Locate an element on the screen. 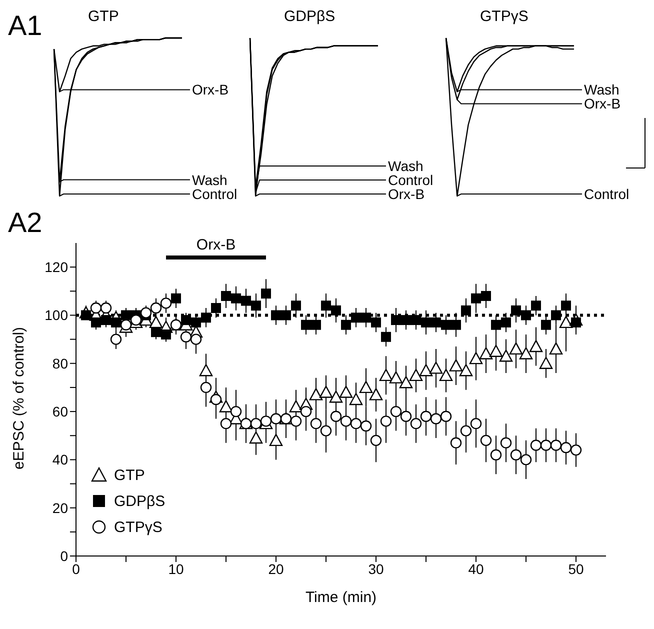 Image resolution: width=654 pixels, height=629 pixels. y-tick-label: 0 is located at coordinates (64, 556).